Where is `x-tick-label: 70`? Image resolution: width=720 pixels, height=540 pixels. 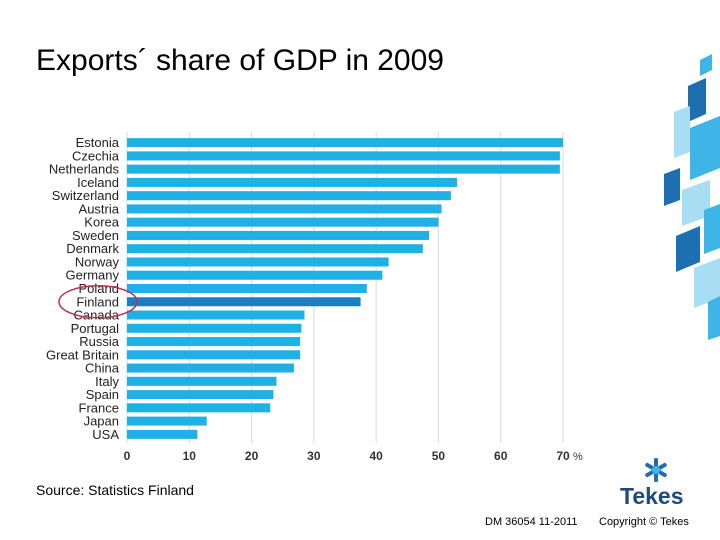
x-tick-label: 70 is located at coordinates (563, 456).